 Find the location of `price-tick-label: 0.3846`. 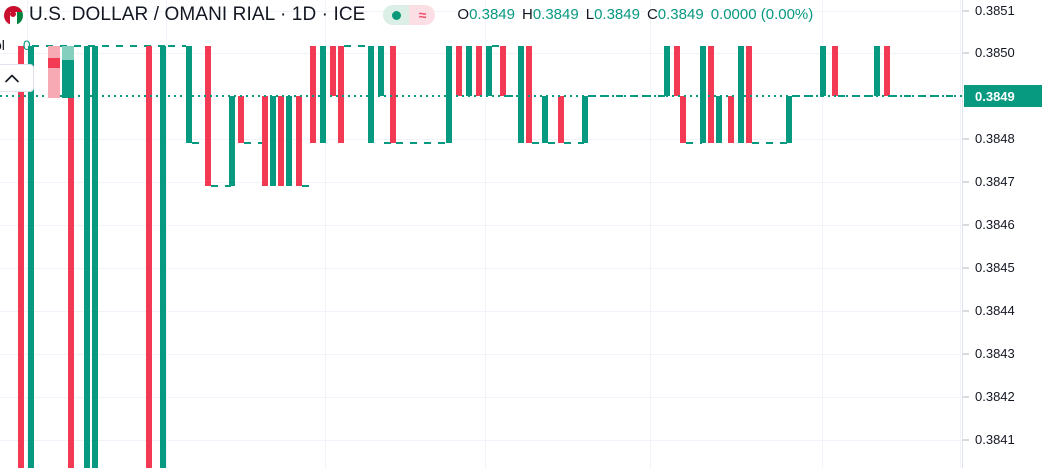

price-tick-label: 0.3846 is located at coordinates (995, 224).